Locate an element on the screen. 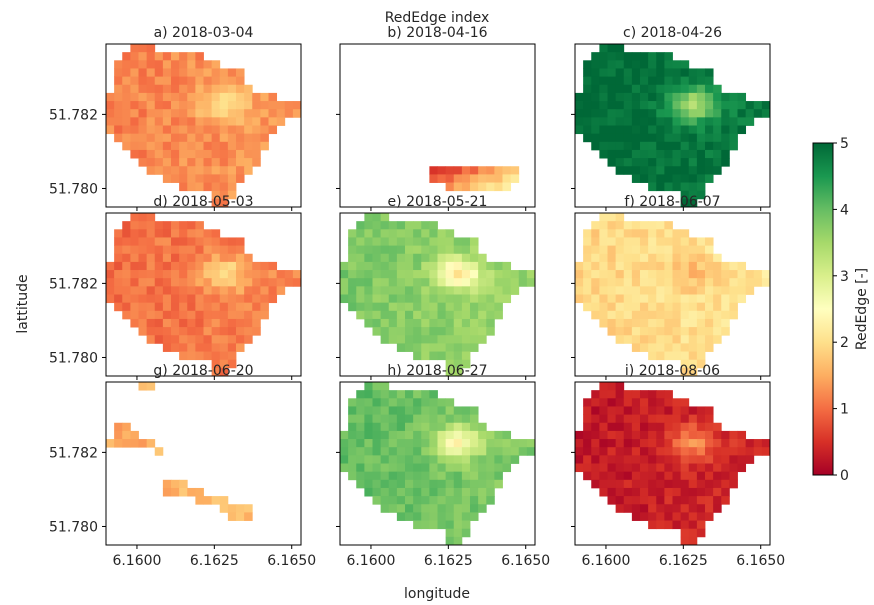 Image resolution: width=874 pixels, height=605 pixels. axes-frame is located at coordinates (437, 125).